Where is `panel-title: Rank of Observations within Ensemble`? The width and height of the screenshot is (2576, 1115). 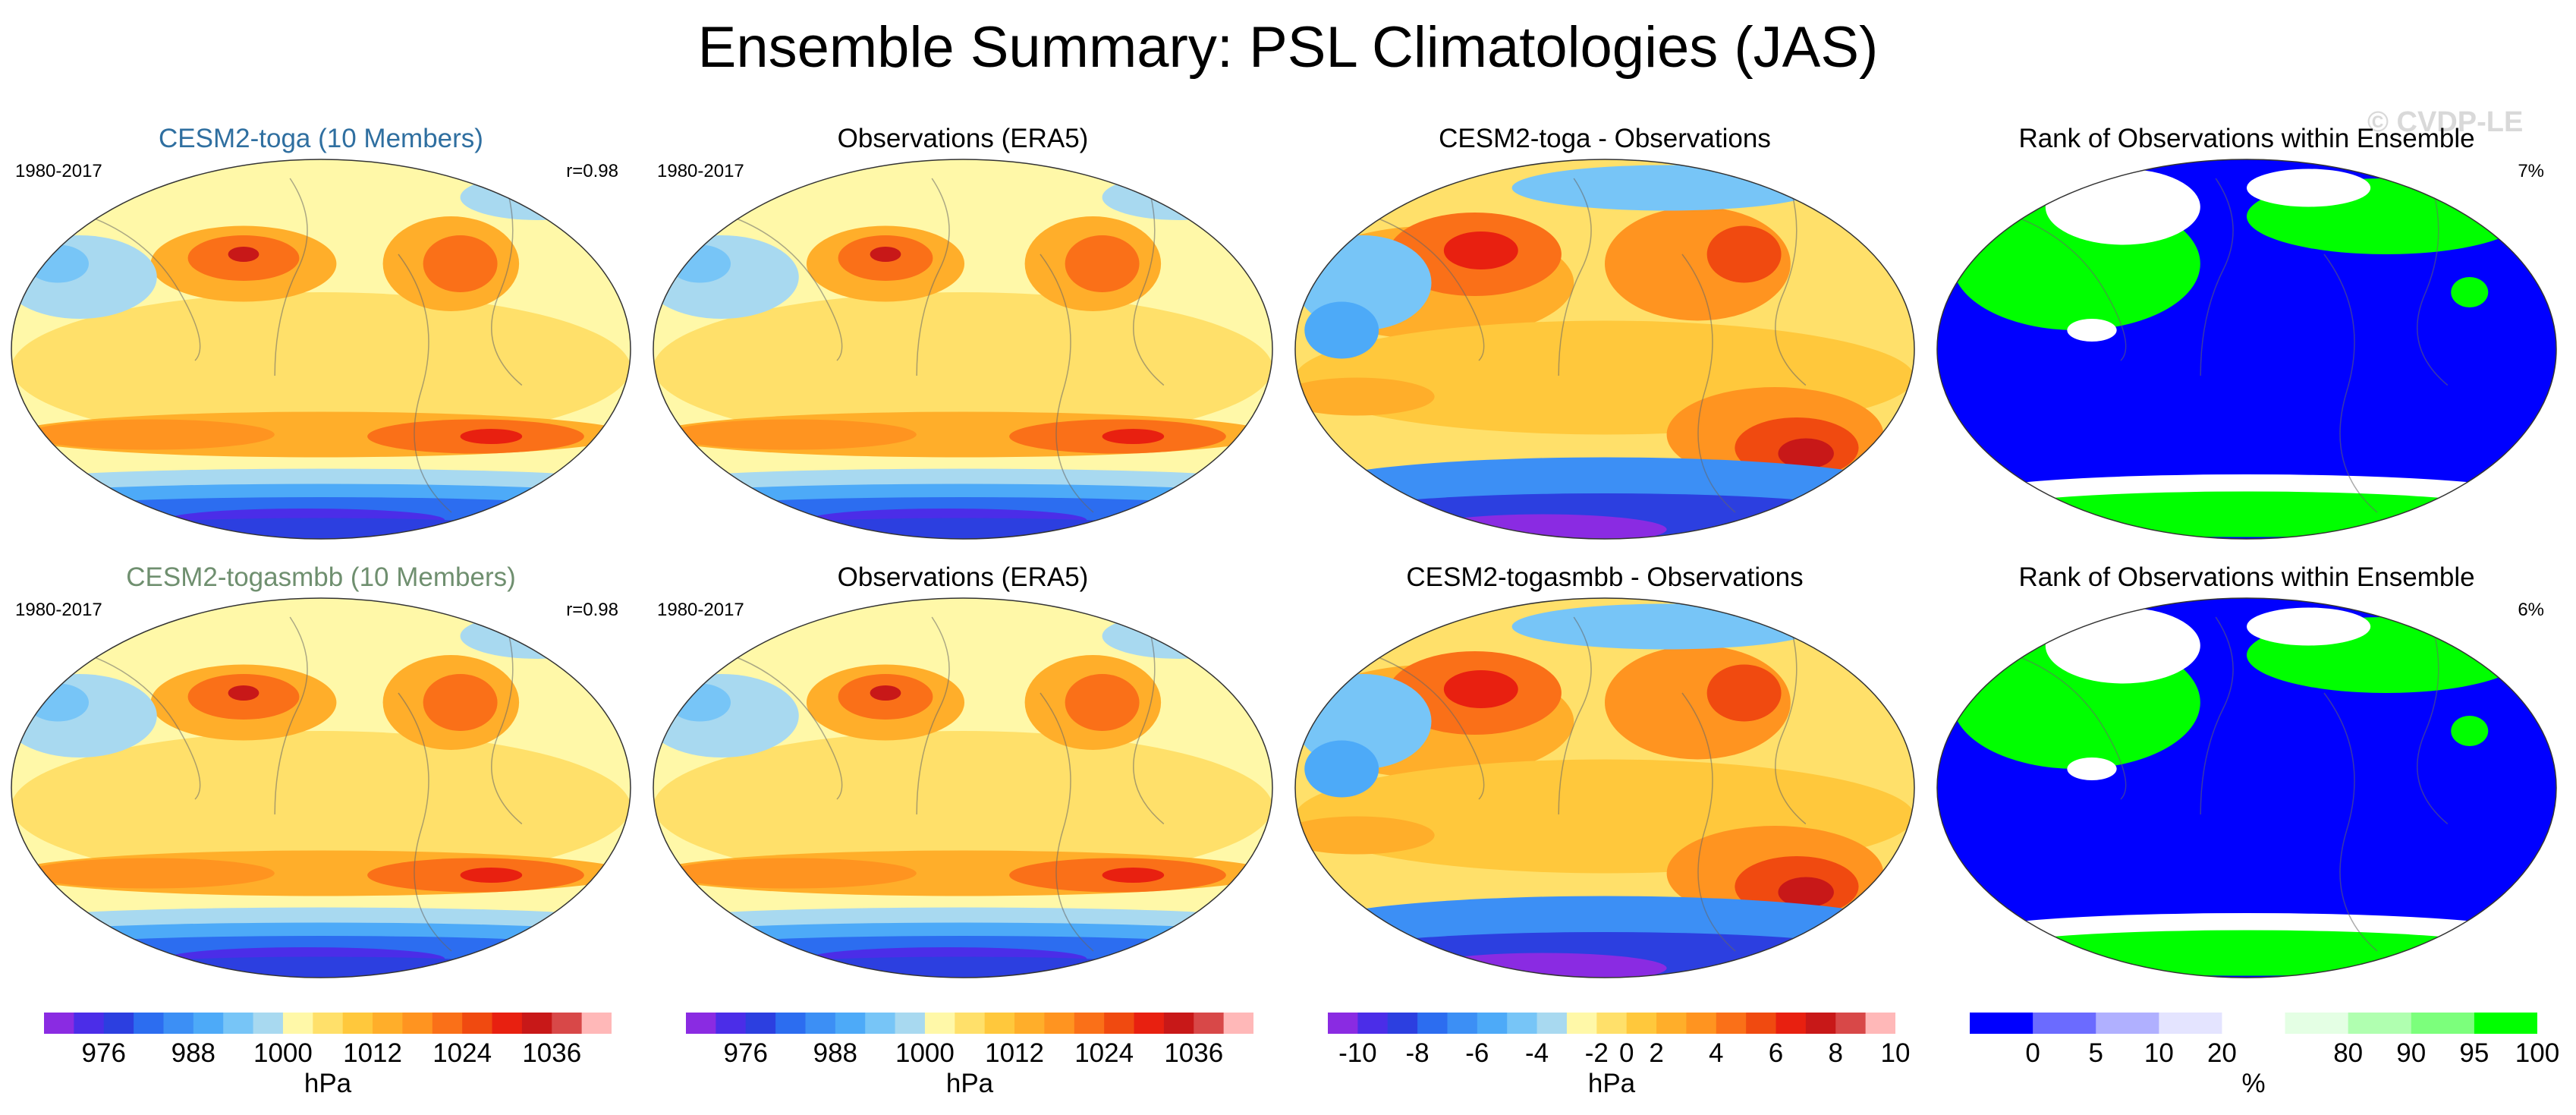 panel-title: Rank of Observations within Ensemble is located at coordinates (2246, 138).